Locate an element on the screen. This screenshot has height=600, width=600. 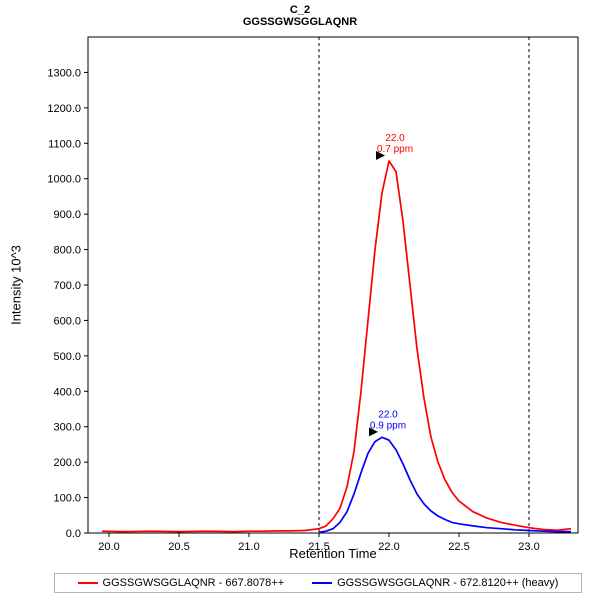
peptide-sequence-subtitle: GGSSGWSGGLAQNR is located at coordinates (300, 22).